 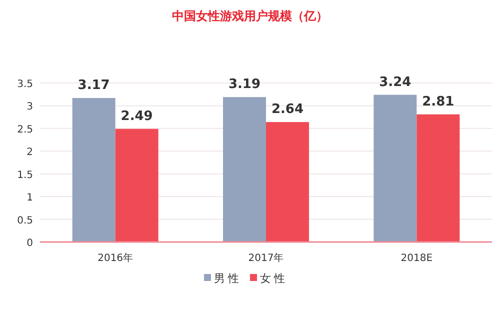 What do you see at coordinates (250, 16) in the screenshot?
I see `chart-title: 中国女性游戏用户规模（亿）` at bounding box center [250, 16].